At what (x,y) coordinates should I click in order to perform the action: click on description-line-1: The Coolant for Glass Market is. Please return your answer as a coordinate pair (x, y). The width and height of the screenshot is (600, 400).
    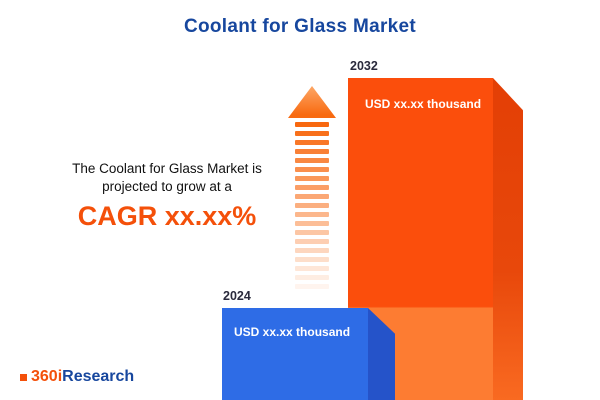
    Looking at the image, I should click on (167, 168).